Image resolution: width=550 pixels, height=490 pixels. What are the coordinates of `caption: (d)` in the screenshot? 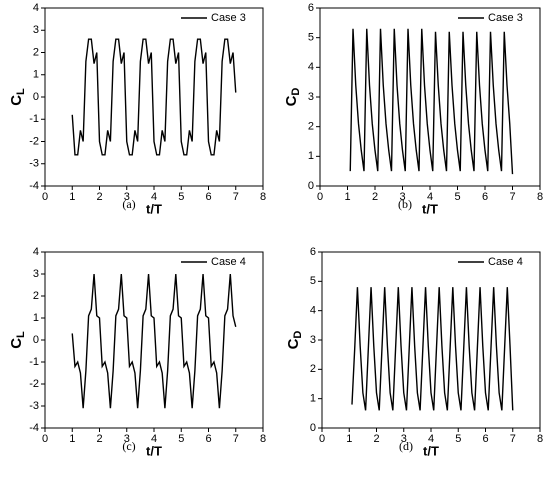 It's located at (406, 446).